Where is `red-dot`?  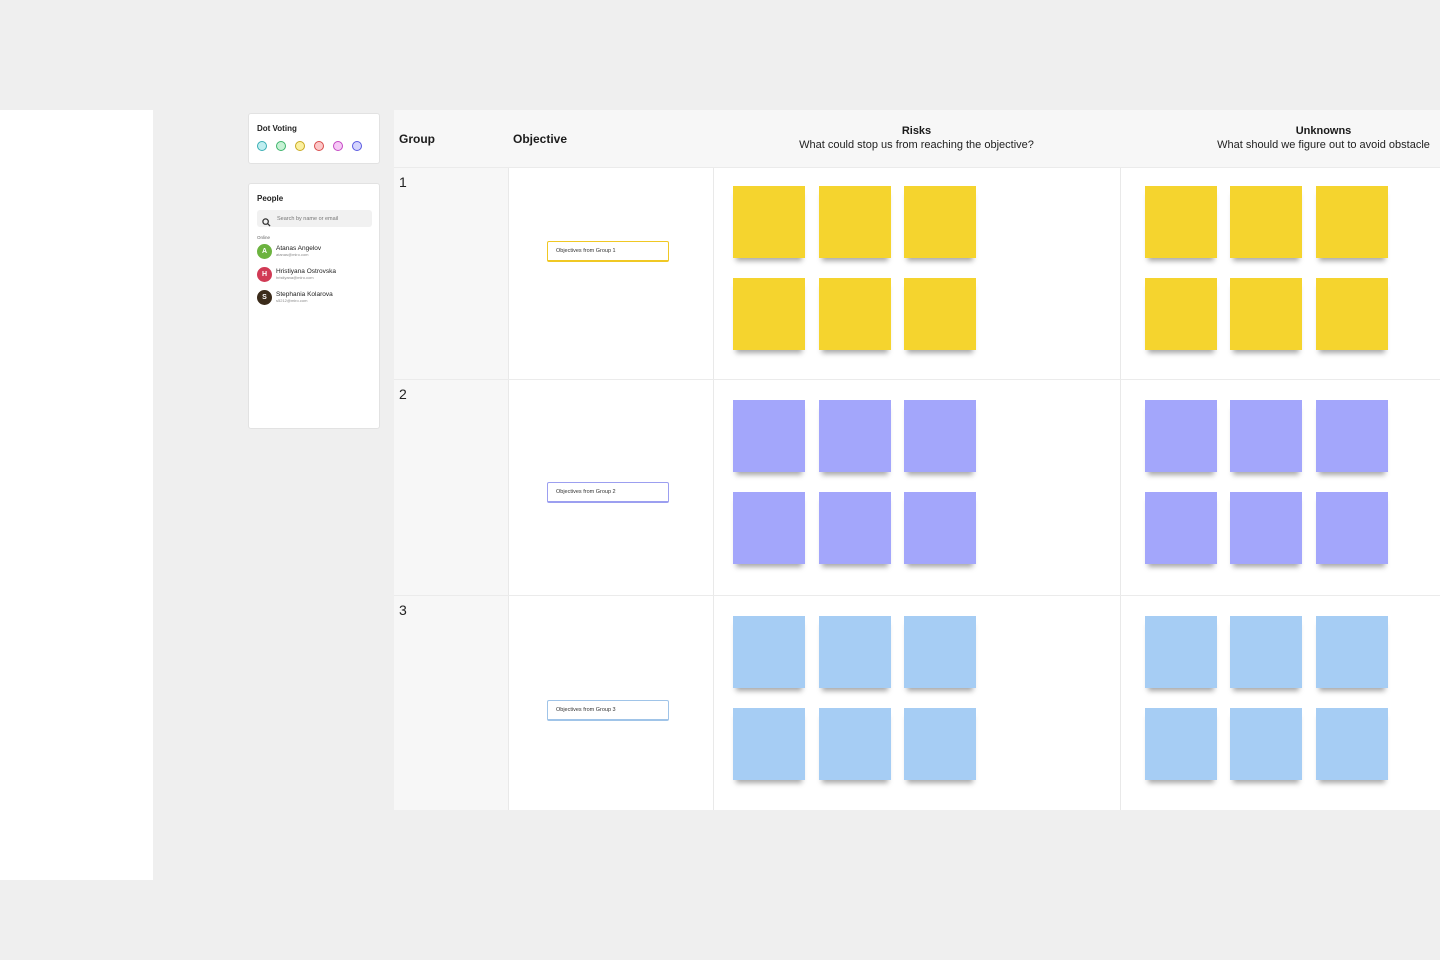 red-dot is located at coordinates (319, 146).